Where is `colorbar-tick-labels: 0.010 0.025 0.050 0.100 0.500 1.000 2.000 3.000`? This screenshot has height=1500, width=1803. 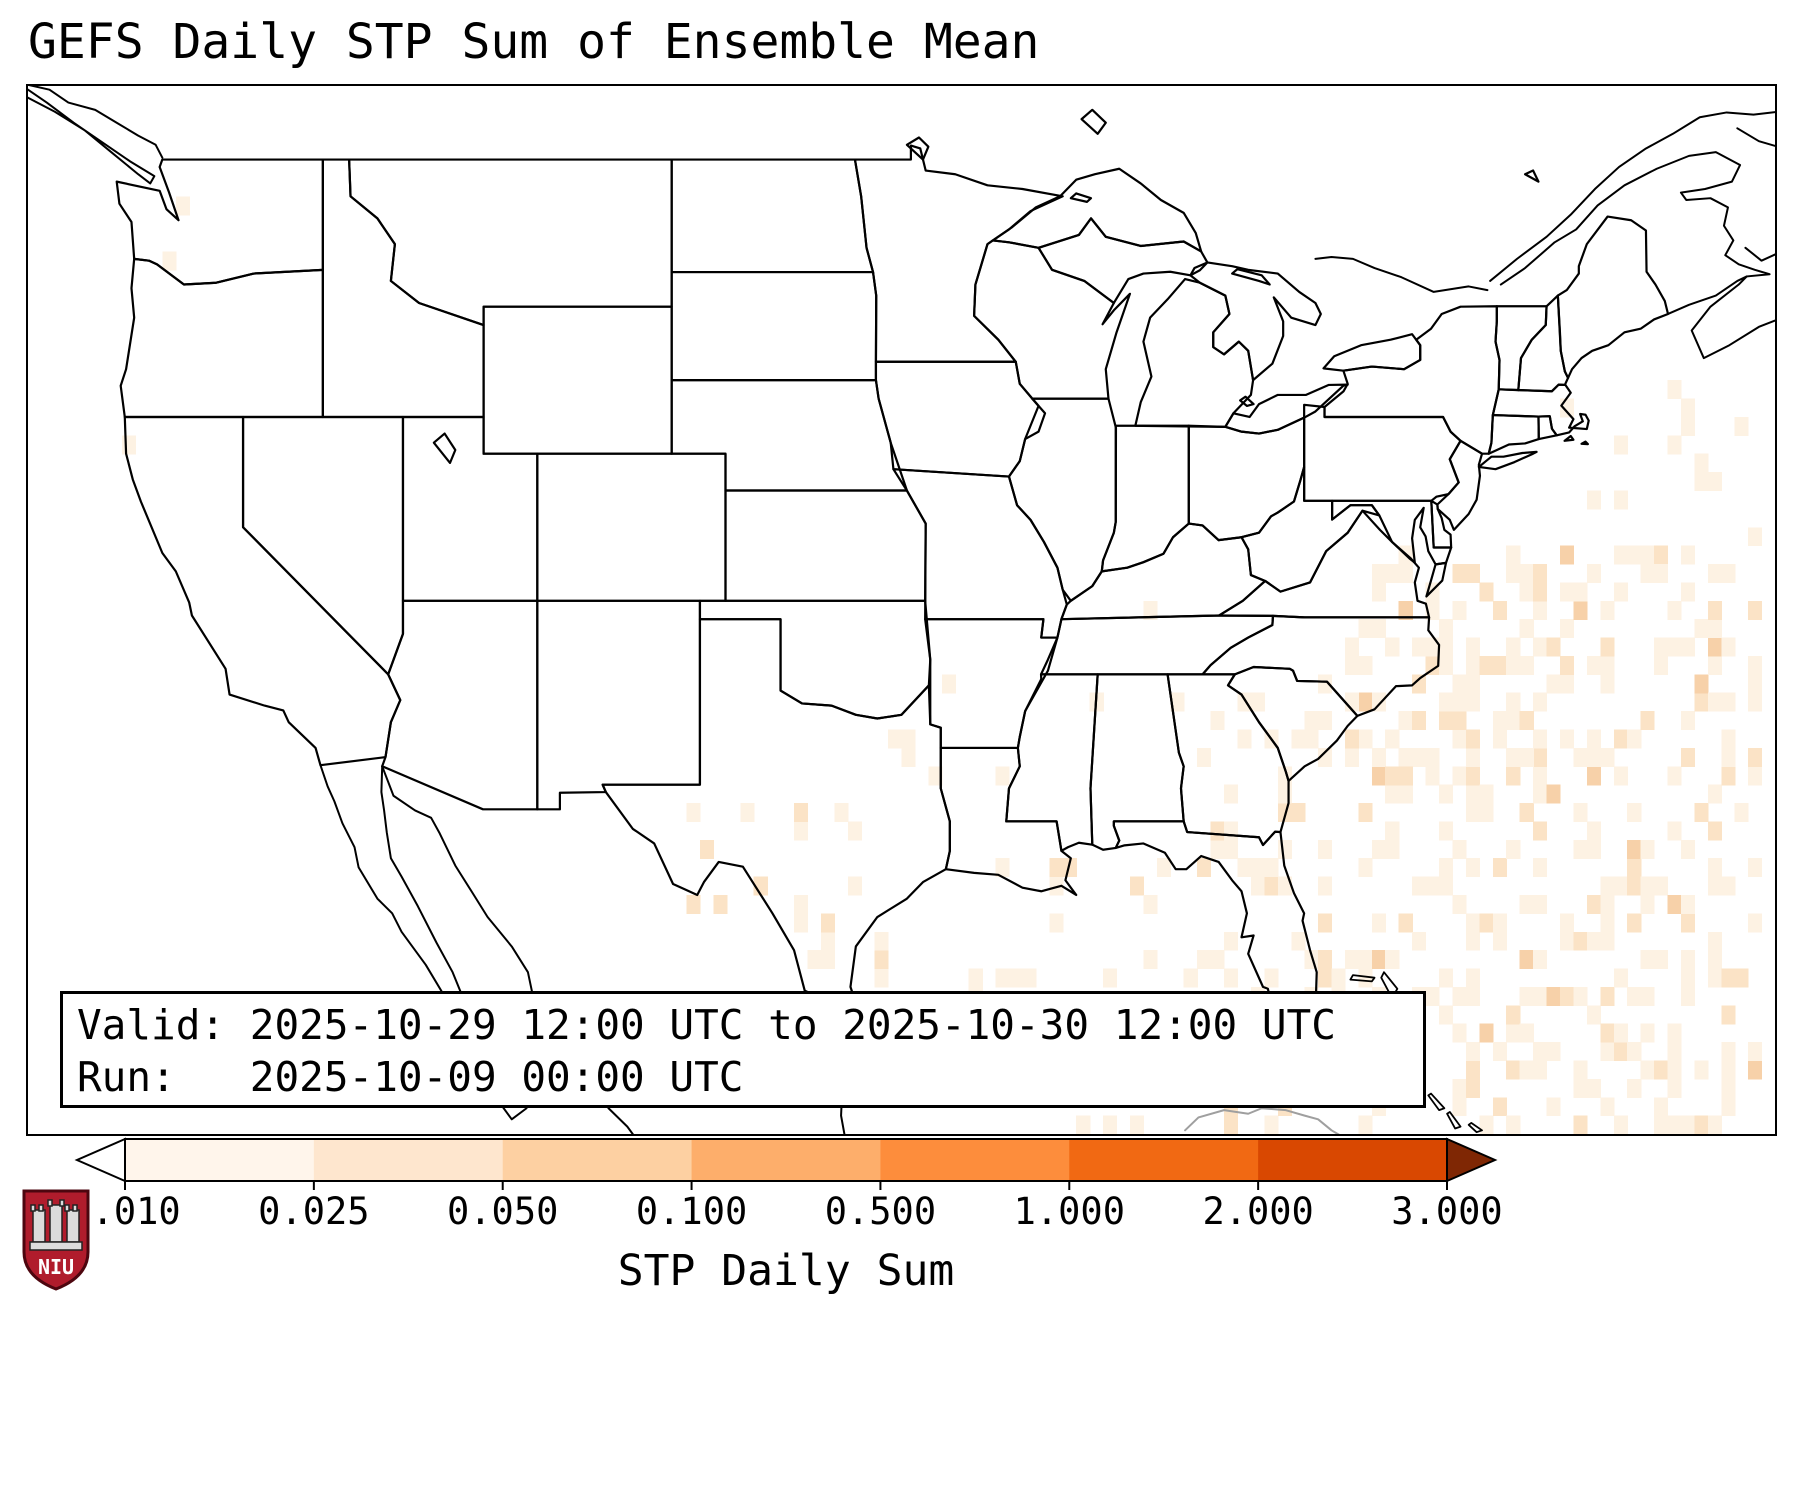
colorbar-tick-labels: 0.010 0.025 0.050 0.100 0.500 1.000 2.000 3.000 is located at coordinates (786, 1212).